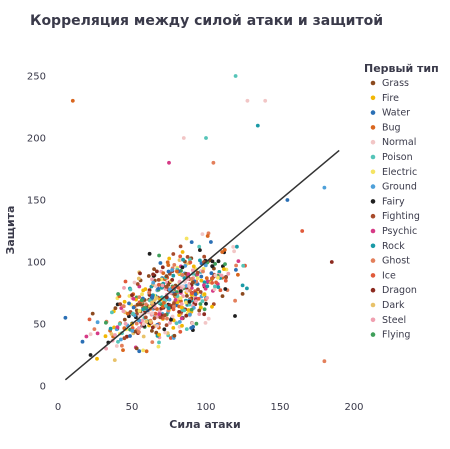  I want to click on y-axis-label: Защита, so click(10, 230).